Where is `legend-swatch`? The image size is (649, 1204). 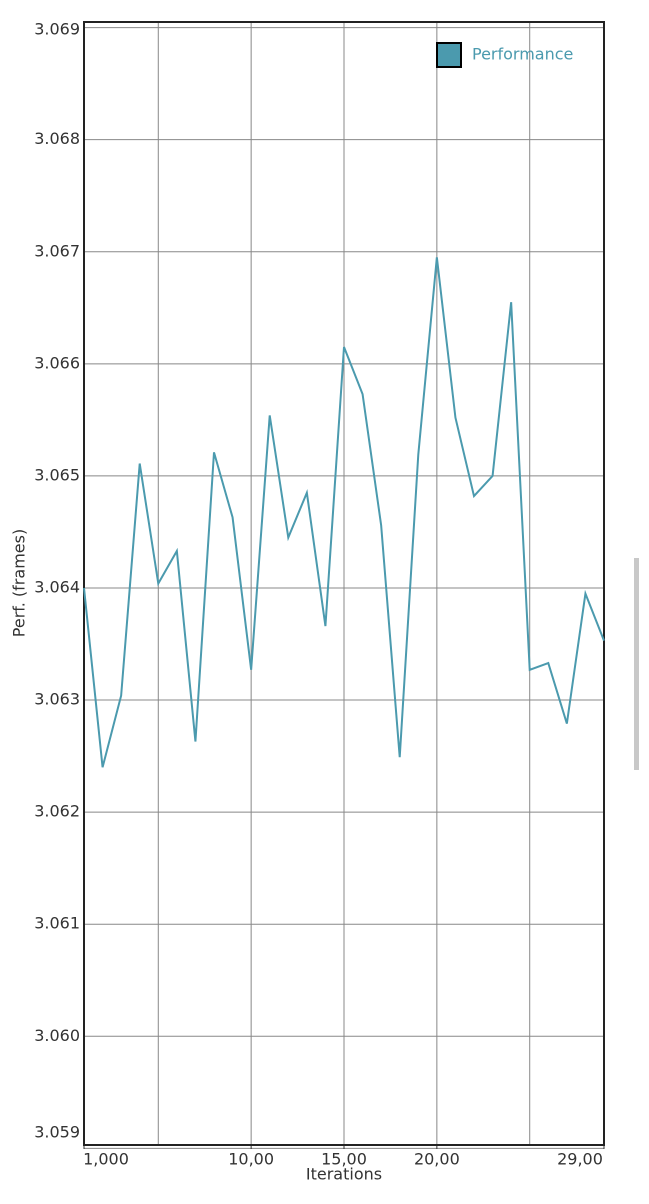
legend-swatch is located at coordinates (449, 55).